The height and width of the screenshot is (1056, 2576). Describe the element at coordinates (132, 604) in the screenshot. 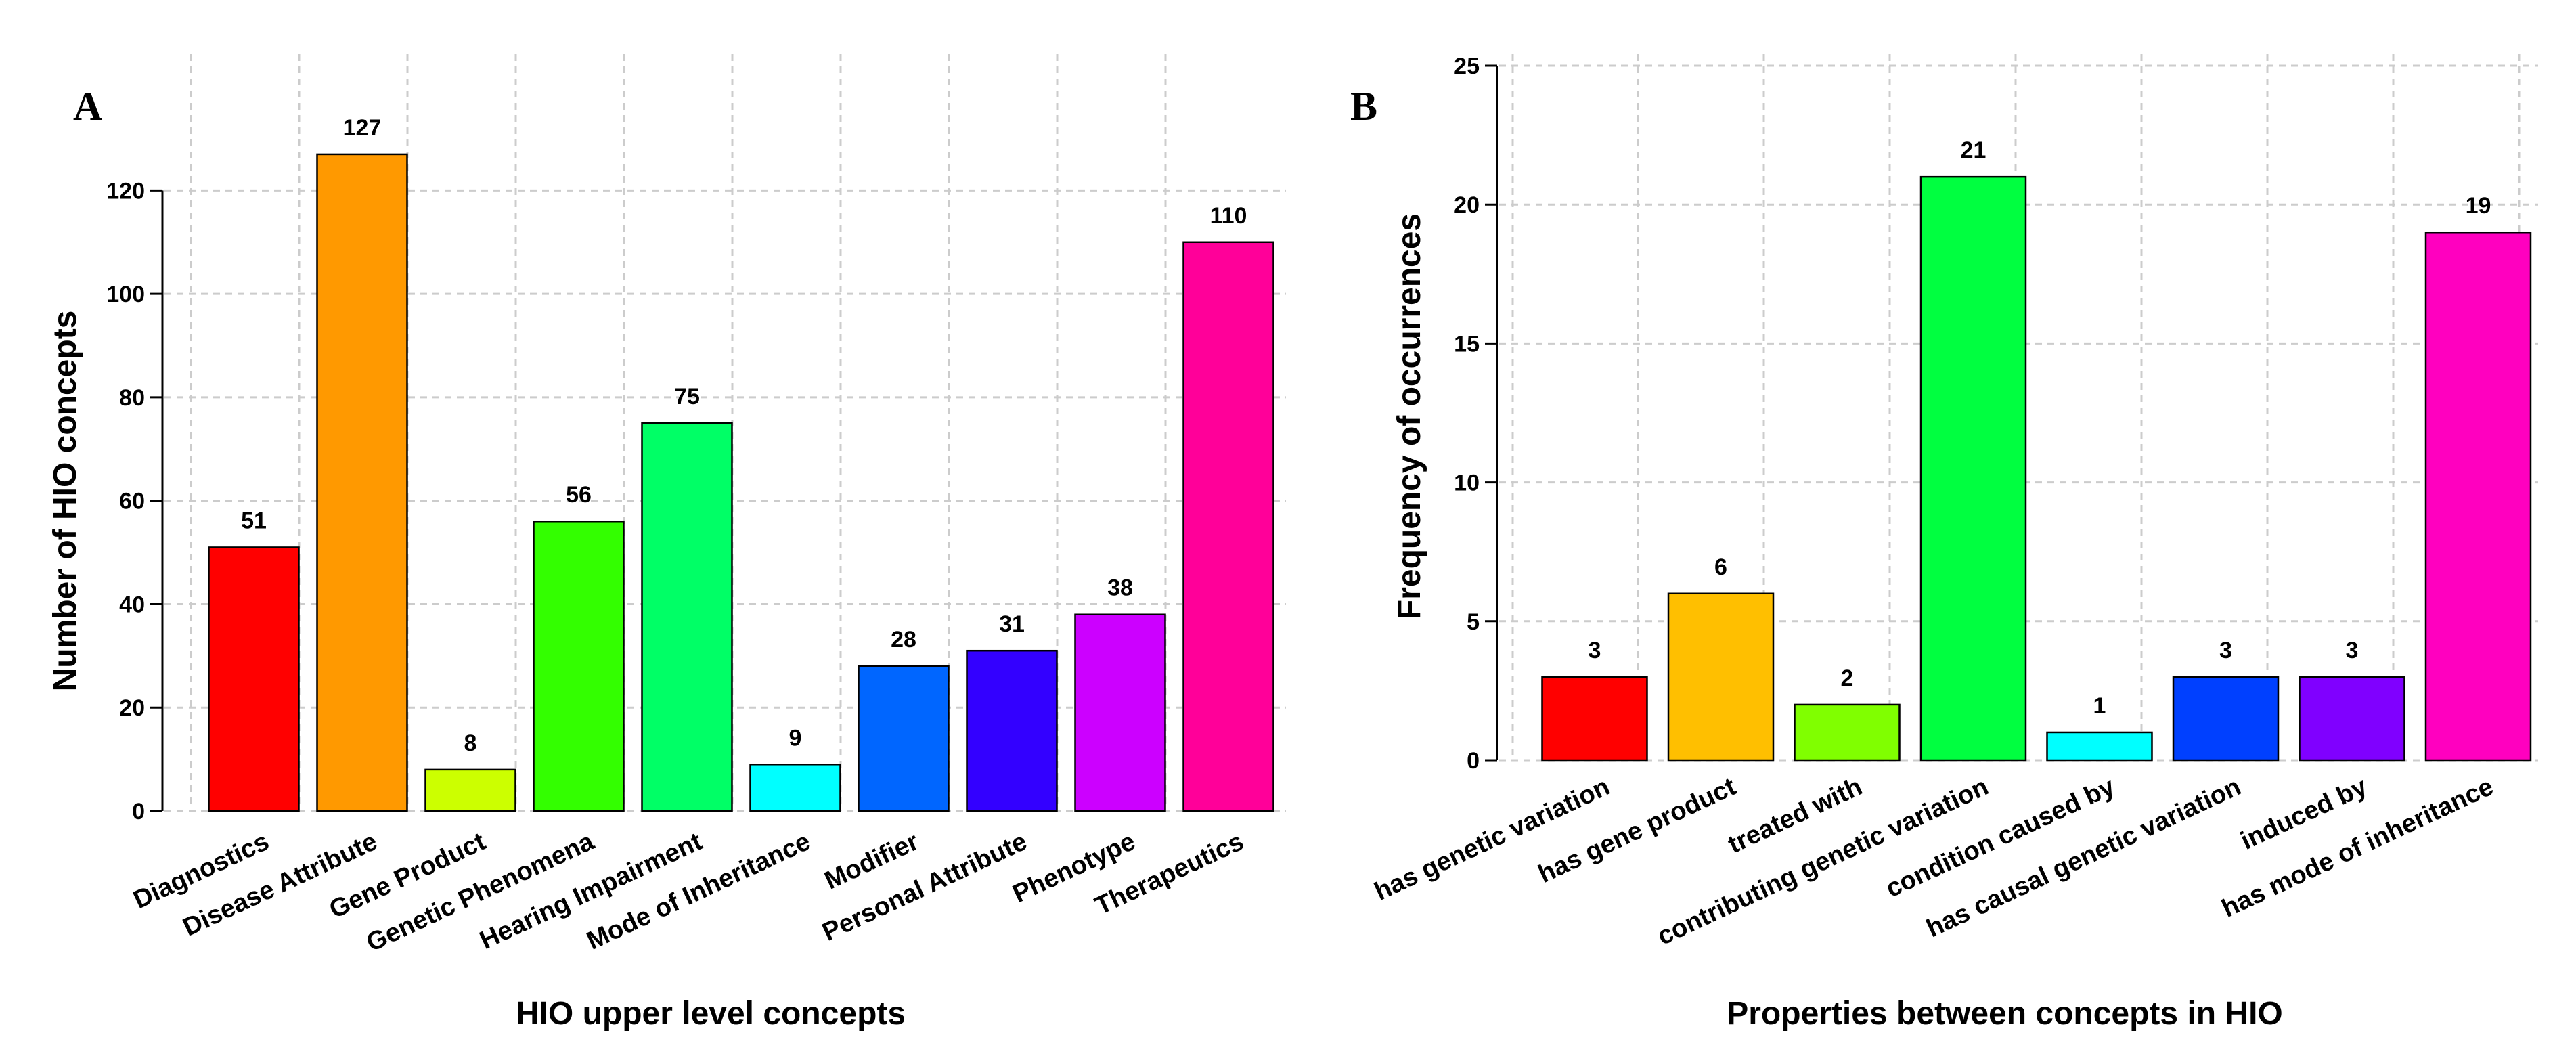

I see `y-tick-label: 40` at that location.